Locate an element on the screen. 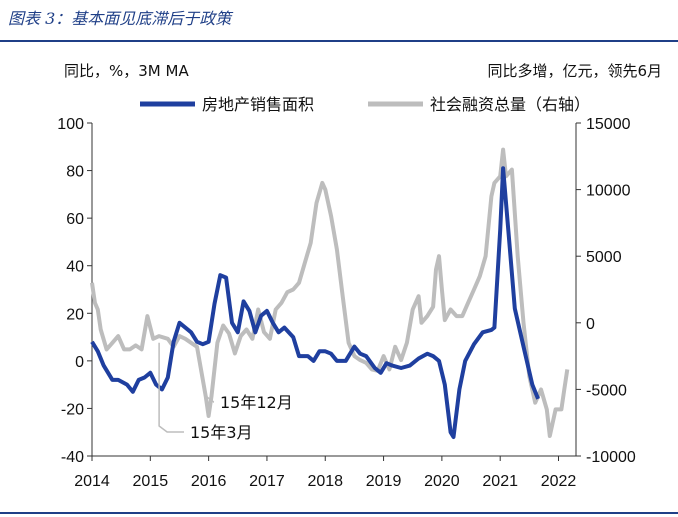  x-tick-label: 2018 is located at coordinates (325, 481).